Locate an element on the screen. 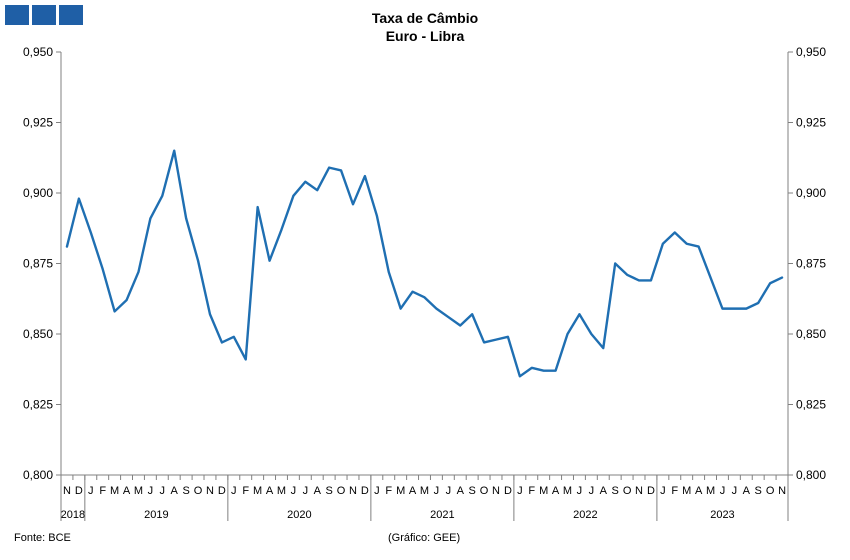 This screenshot has height=560, width=850. x-year-label: 2019 is located at coordinates (156, 515).